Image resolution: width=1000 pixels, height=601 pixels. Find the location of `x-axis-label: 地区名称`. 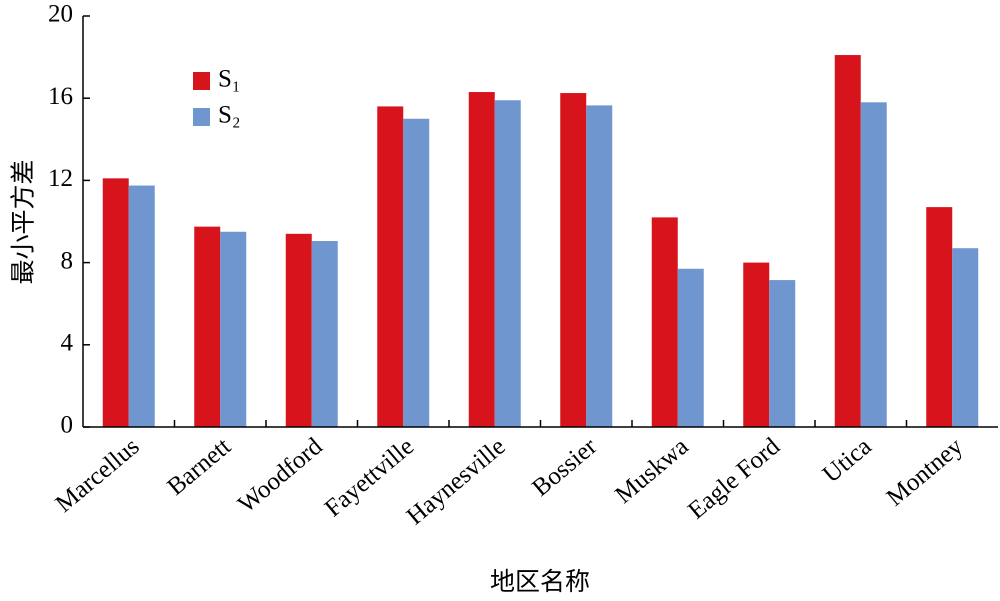

x-axis-label: 地区名称 is located at coordinates (540, 582).